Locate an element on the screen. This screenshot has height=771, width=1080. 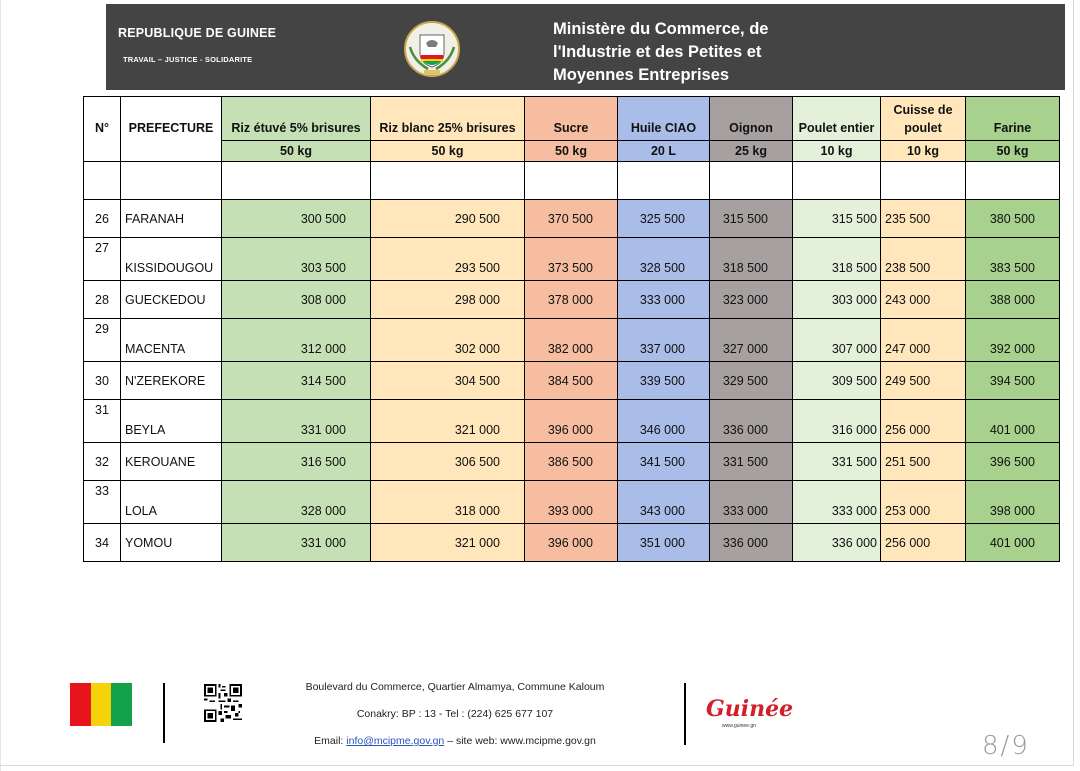
unit-oignon: 25 kg is located at coordinates (751, 151).